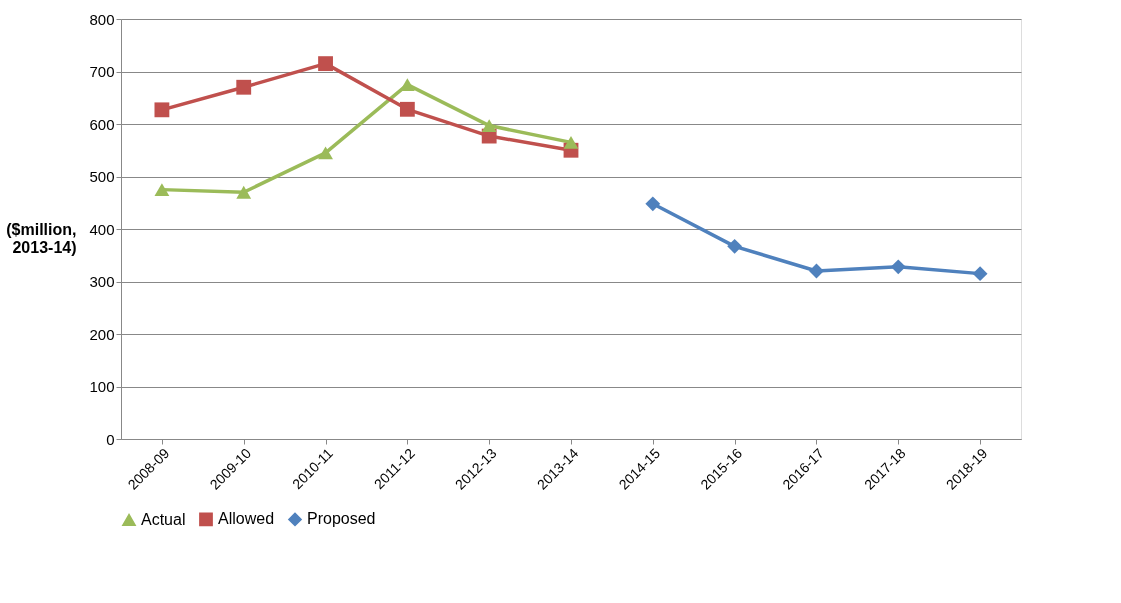 The height and width of the screenshot is (603, 1121). What do you see at coordinates (246, 519) in the screenshot?
I see `legend-label: Allowed` at bounding box center [246, 519].